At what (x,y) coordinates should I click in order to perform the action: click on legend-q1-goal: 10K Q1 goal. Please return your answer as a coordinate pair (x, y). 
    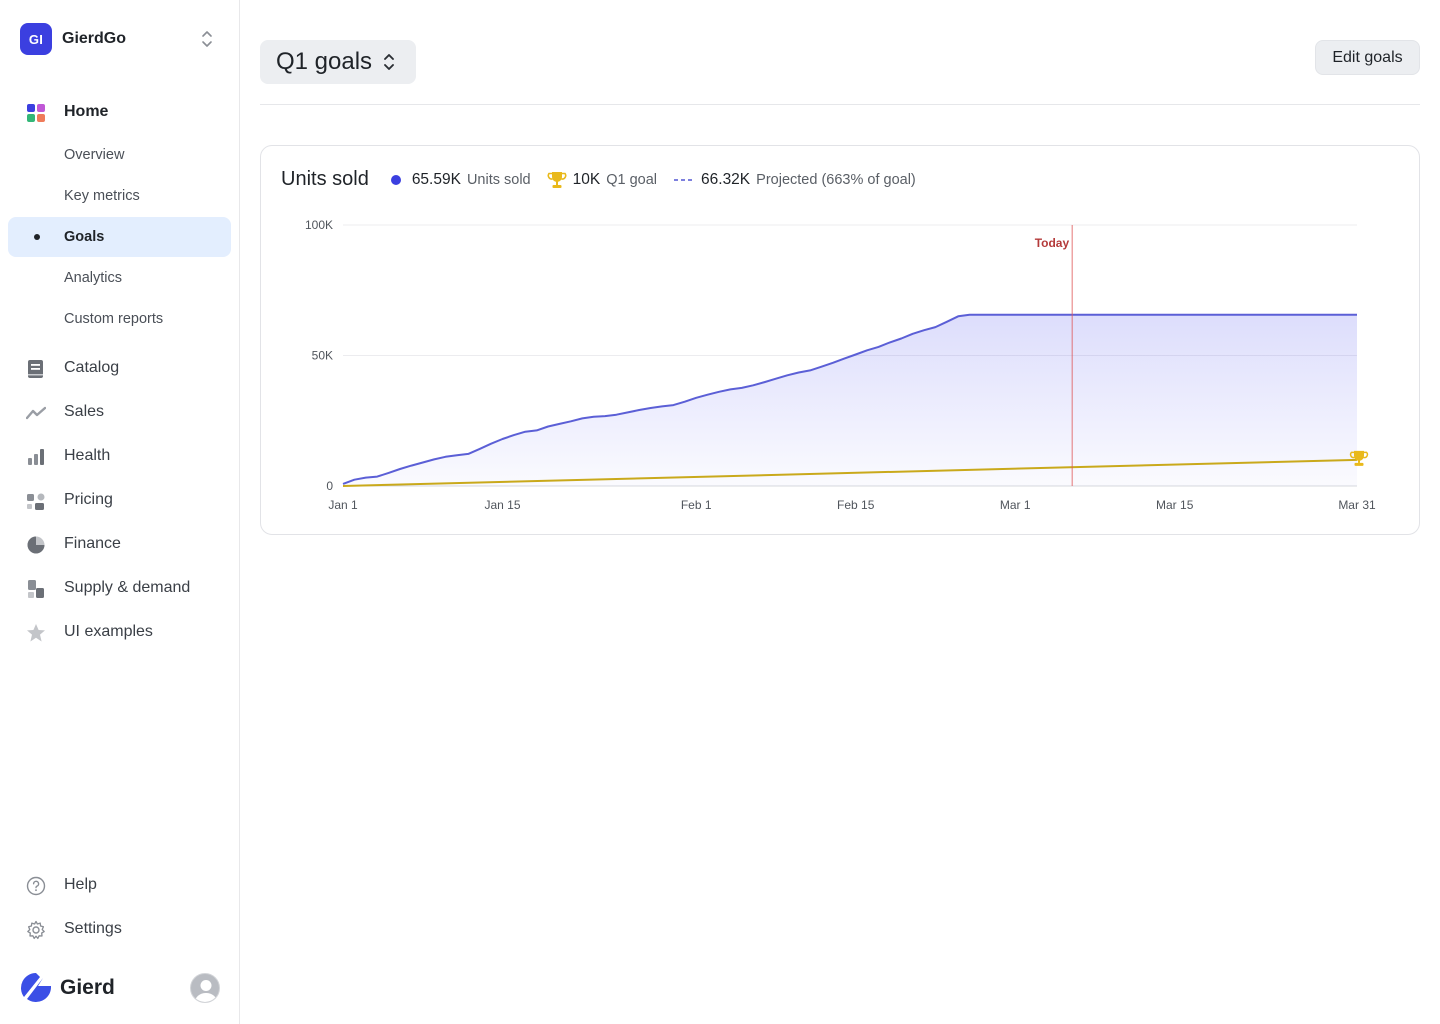
    Looking at the image, I should click on (602, 180).